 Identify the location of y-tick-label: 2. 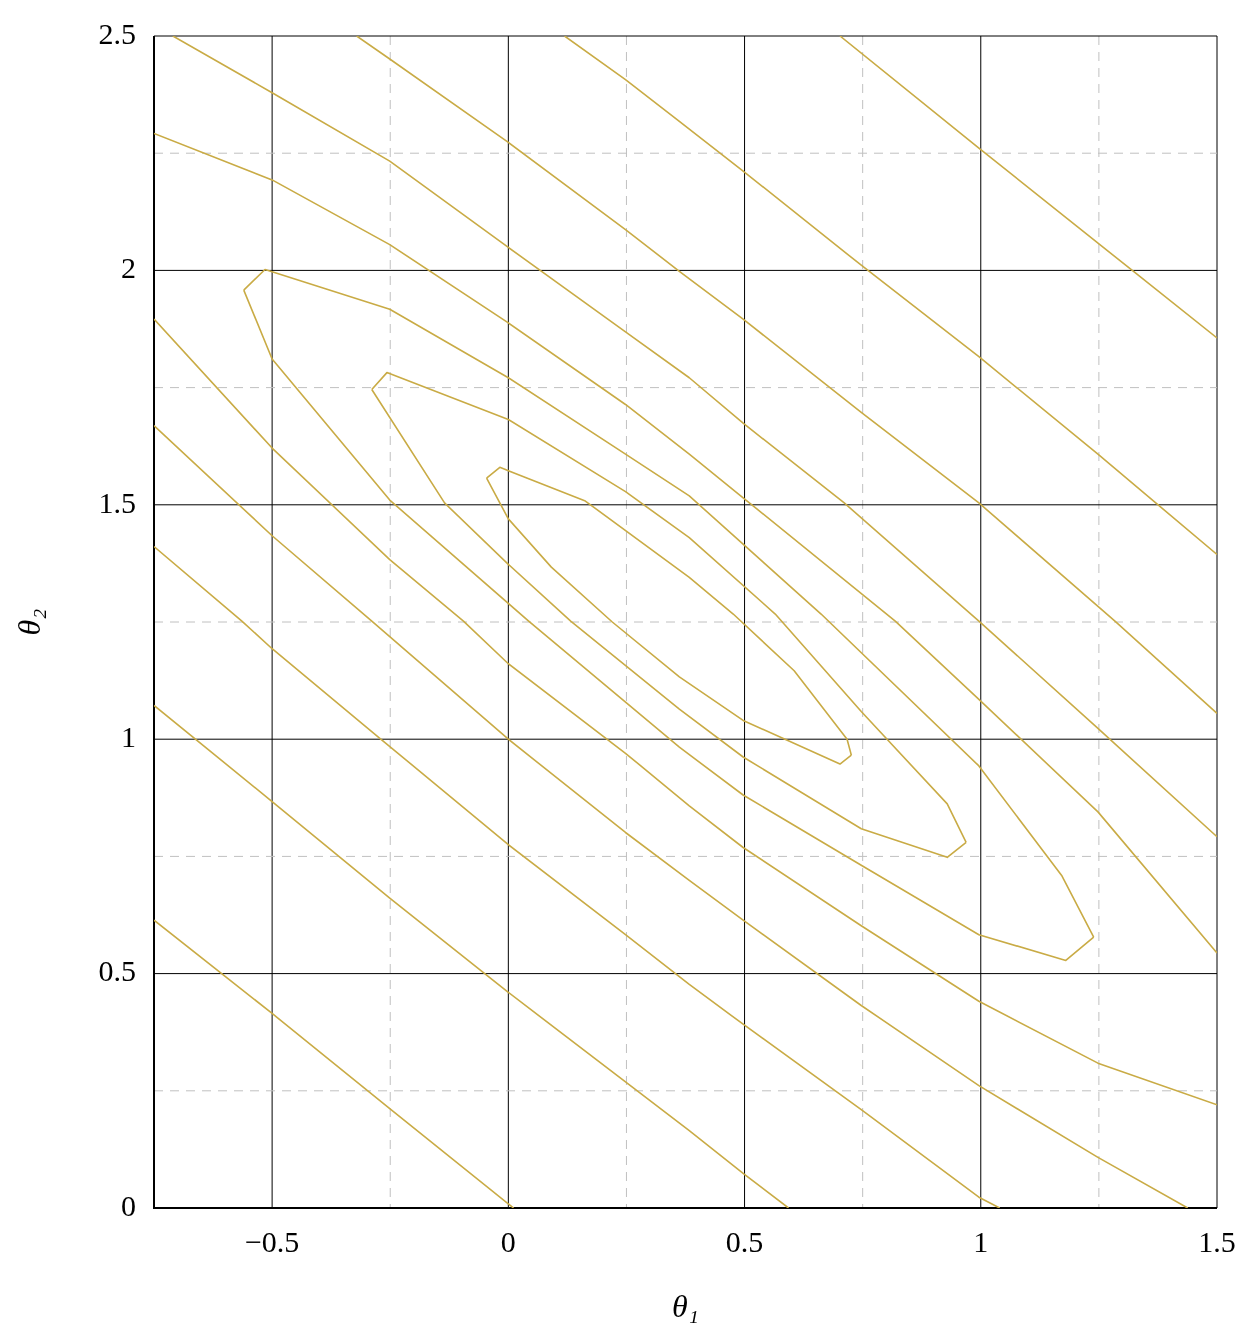
(128, 268).